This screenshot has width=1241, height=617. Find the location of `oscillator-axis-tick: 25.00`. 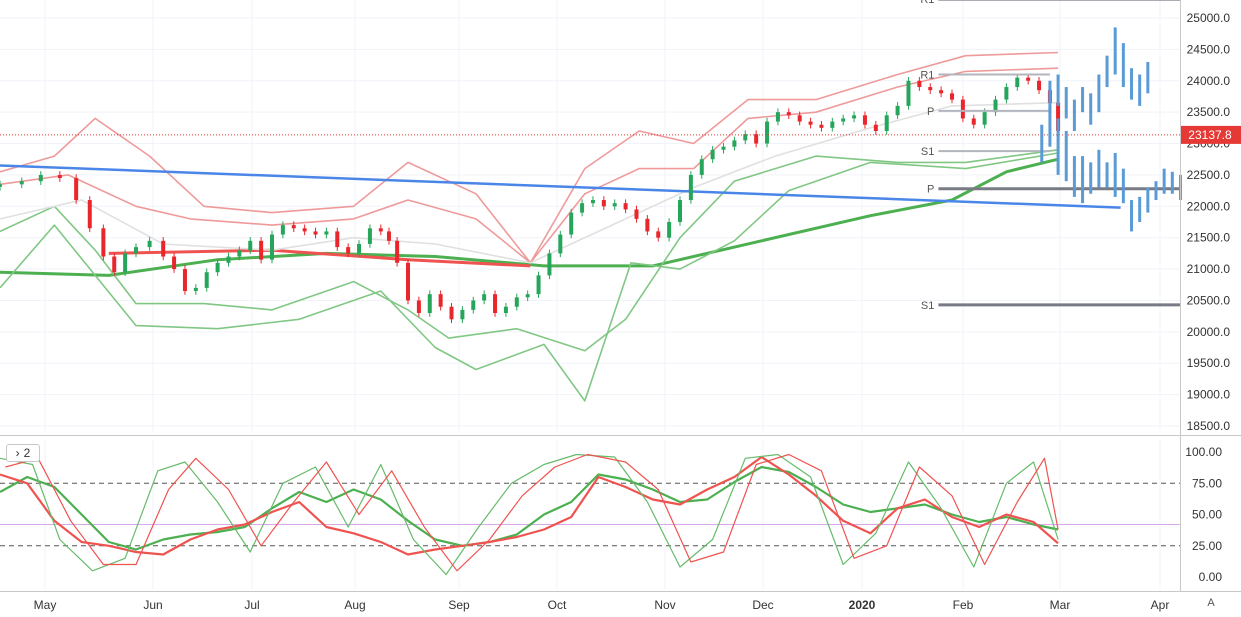

oscillator-axis-tick: 25.00 is located at coordinates (1207, 546).